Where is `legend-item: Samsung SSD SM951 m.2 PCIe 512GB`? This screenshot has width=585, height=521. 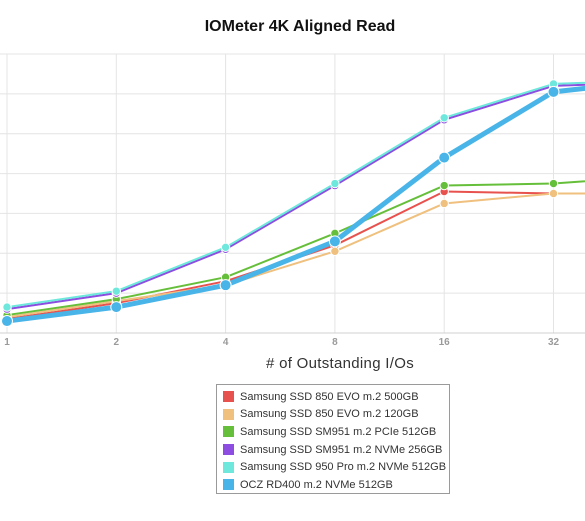 legend-item: Samsung SSD SM951 m.2 PCIe 512GB is located at coordinates (336, 432).